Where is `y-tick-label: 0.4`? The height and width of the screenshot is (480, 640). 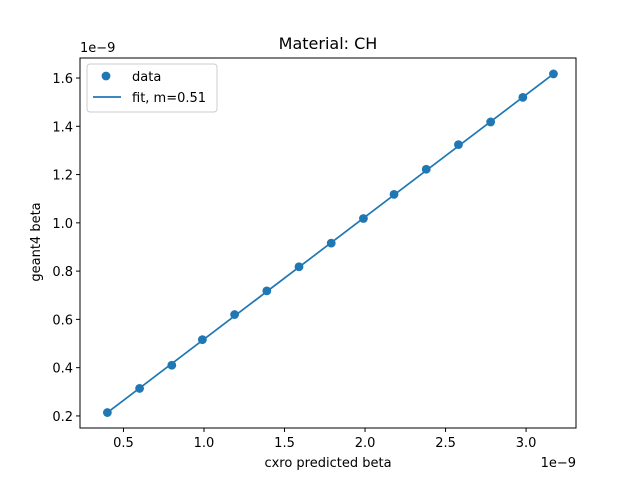 y-tick-label: 0.4 is located at coordinates (62, 369).